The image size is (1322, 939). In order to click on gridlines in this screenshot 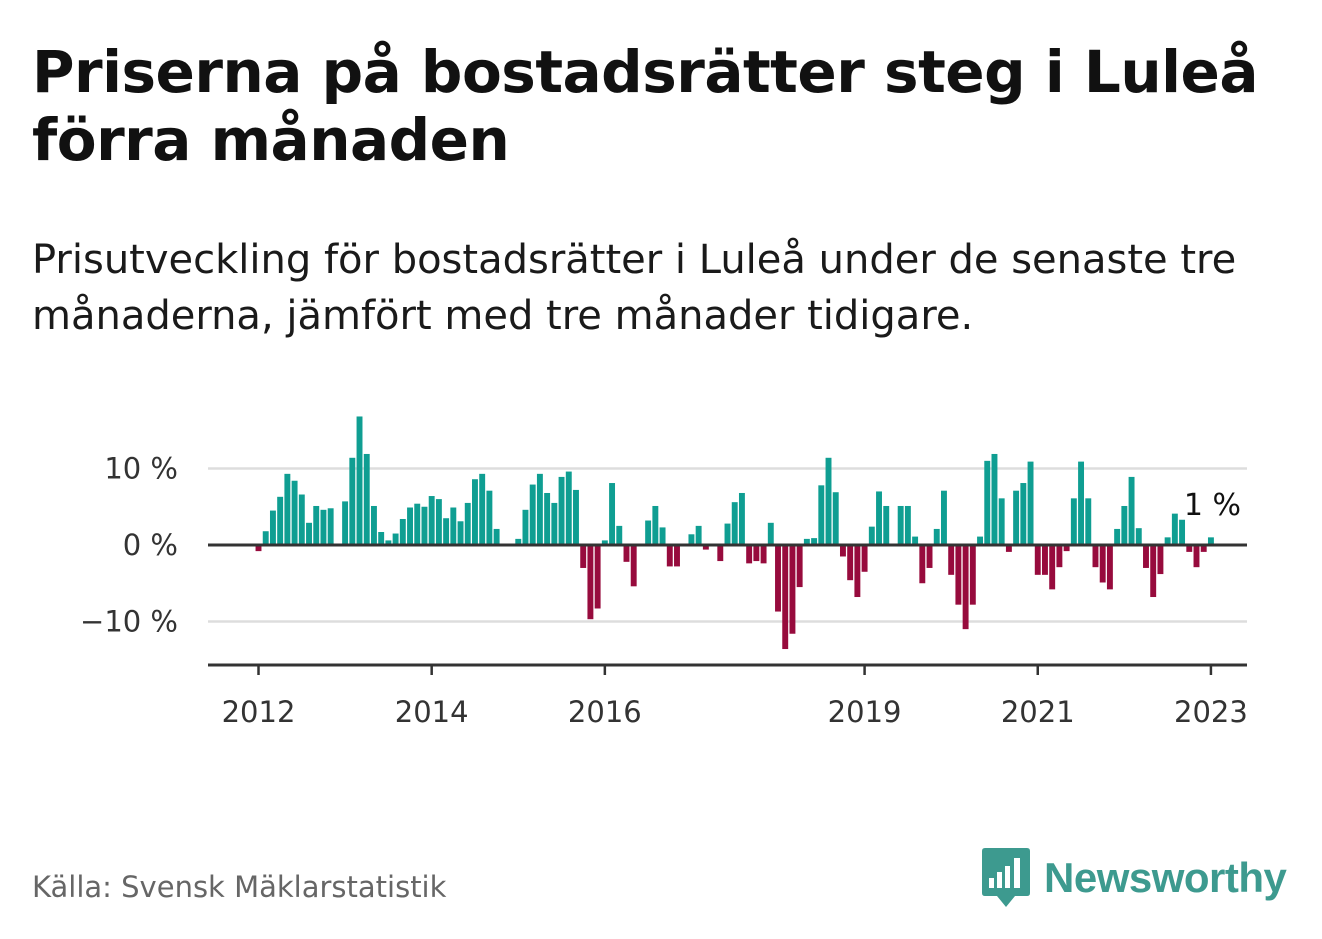, I will do `click(727, 545)`.